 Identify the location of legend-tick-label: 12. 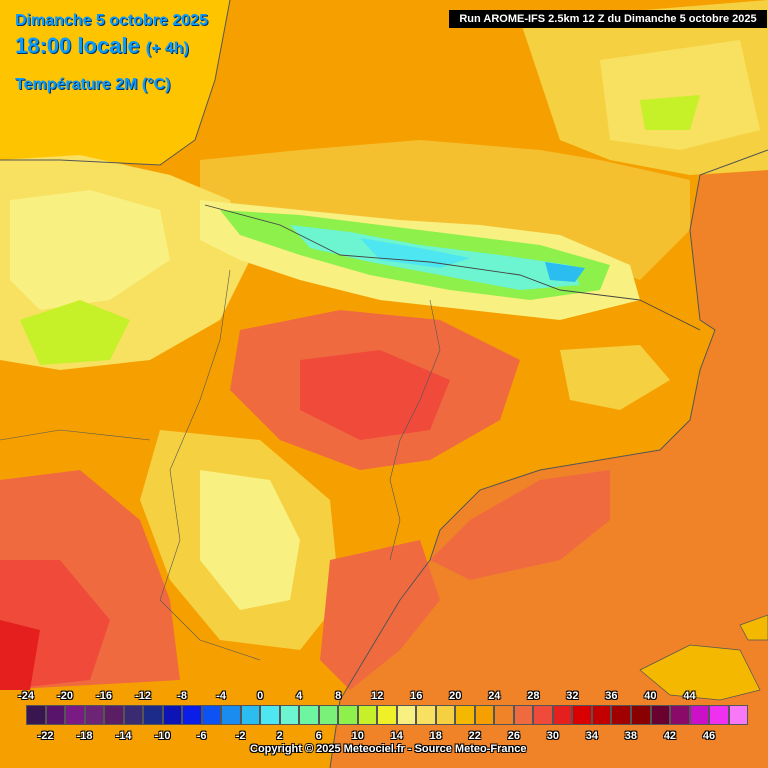
(377, 696).